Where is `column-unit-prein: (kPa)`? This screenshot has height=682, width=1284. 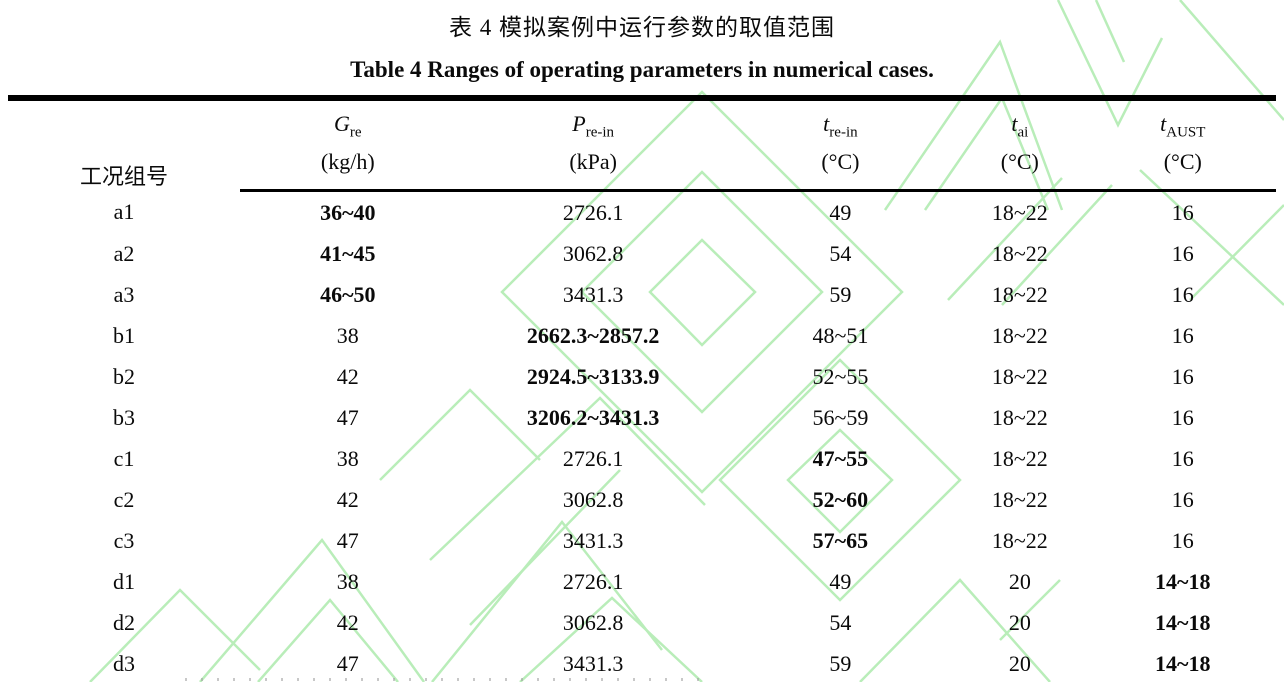
column-unit-prein: (kPa) is located at coordinates (593, 167).